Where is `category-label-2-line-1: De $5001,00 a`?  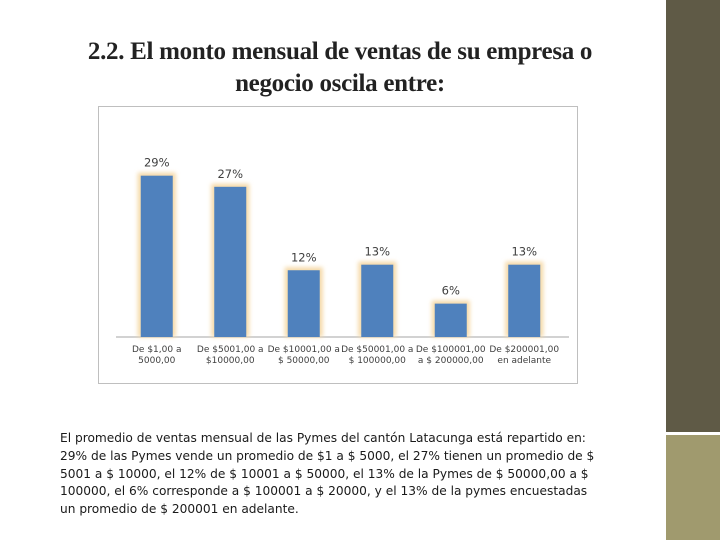
category-label-2-line-1: De $5001,00 a is located at coordinates (230, 350).